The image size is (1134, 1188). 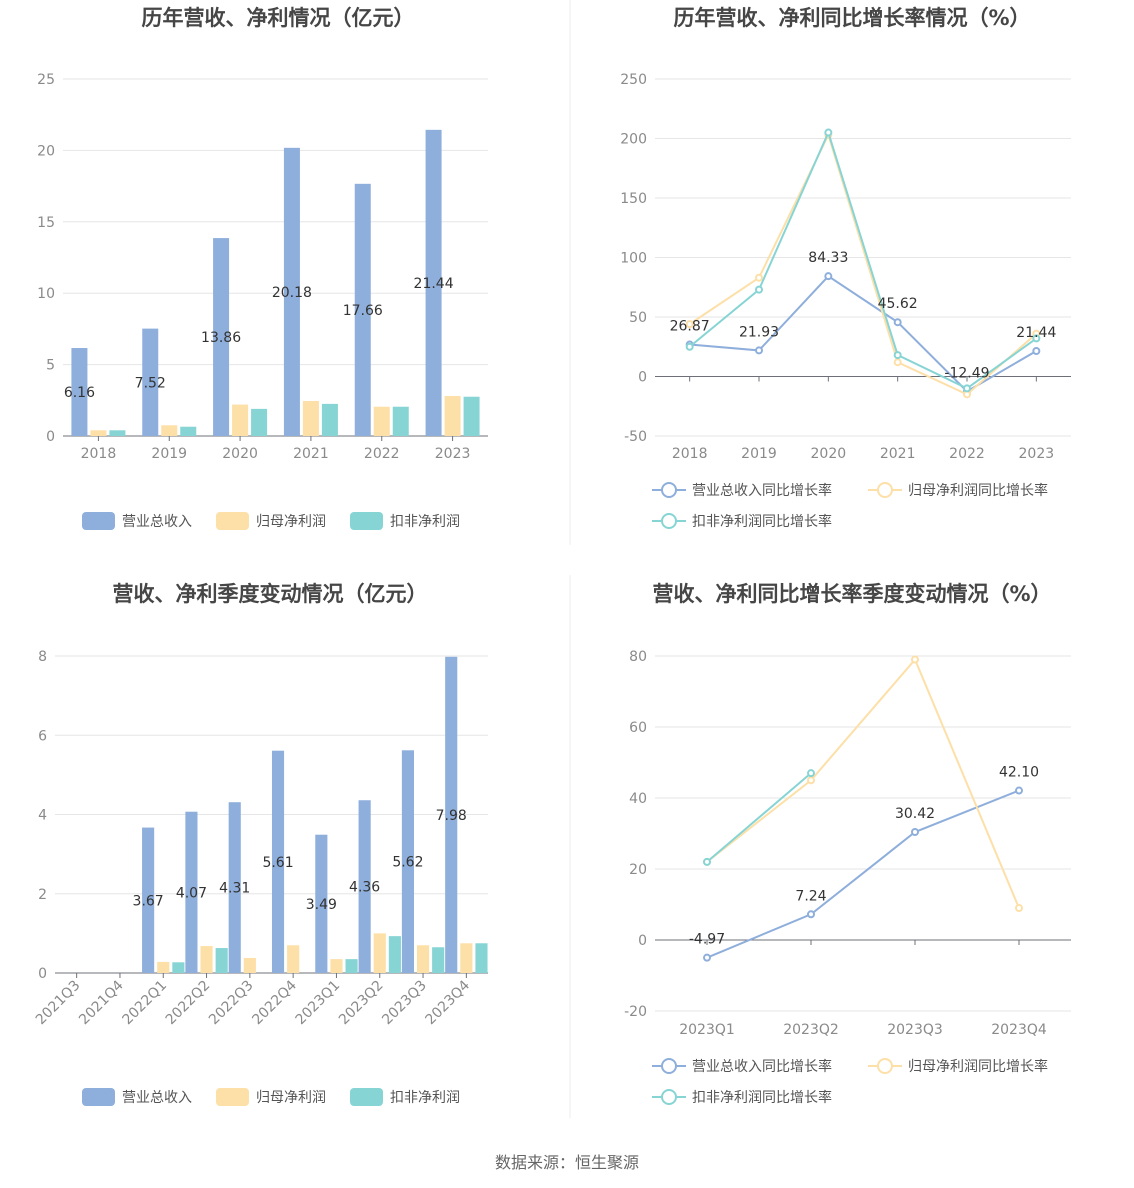 I want to click on data-label: 17.66, so click(x=363, y=311).